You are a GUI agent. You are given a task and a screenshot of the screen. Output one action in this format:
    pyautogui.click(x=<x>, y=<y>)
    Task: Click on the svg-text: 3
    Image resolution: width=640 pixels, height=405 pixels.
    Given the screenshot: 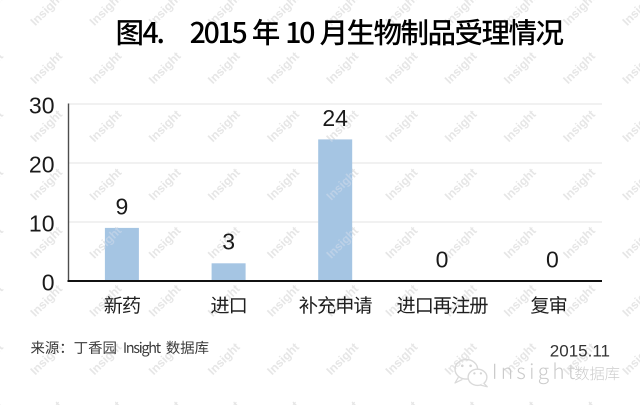 What is the action you would take?
    pyautogui.click(x=228, y=242)
    